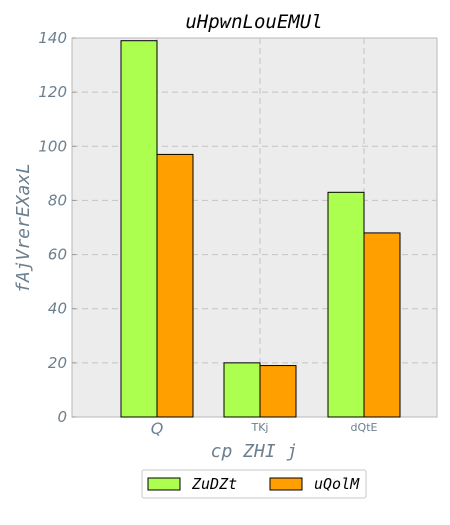  I want to click on y-tick-label: 20, so click(57, 363).